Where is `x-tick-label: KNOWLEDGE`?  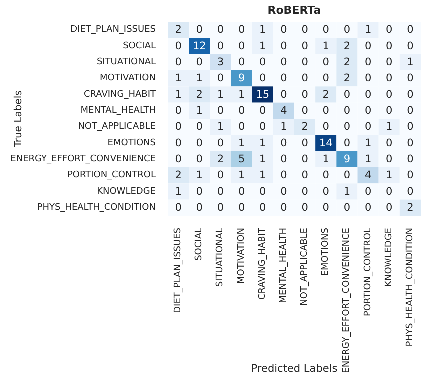
x-tick-label: KNOWLEDGE is located at coordinates (389, 257).